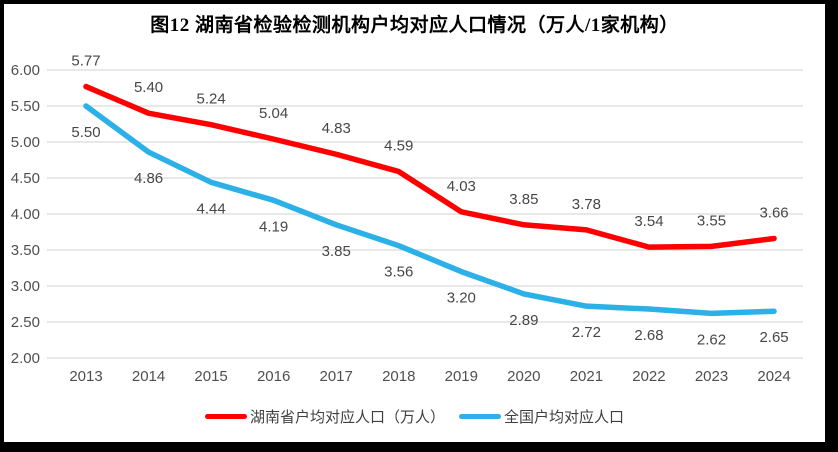 This screenshot has width=838, height=452. I want to click on legend-item-national: 全国户均对应人口, so click(541, 416).